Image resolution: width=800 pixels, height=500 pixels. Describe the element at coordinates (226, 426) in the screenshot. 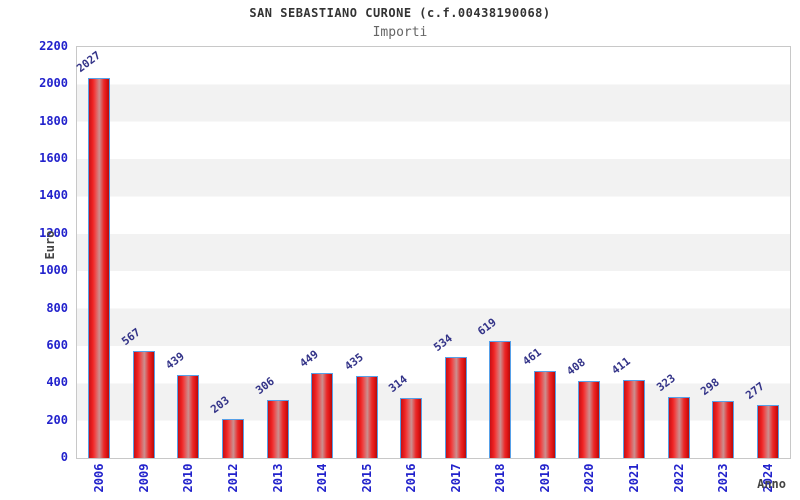

I see `bar-2012: 203` at that location.